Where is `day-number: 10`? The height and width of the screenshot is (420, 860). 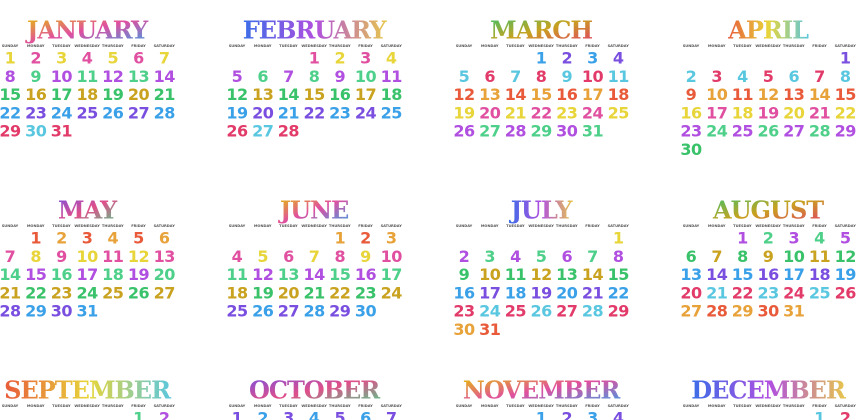 day-number: 10 is located at coordinates (717, 94).